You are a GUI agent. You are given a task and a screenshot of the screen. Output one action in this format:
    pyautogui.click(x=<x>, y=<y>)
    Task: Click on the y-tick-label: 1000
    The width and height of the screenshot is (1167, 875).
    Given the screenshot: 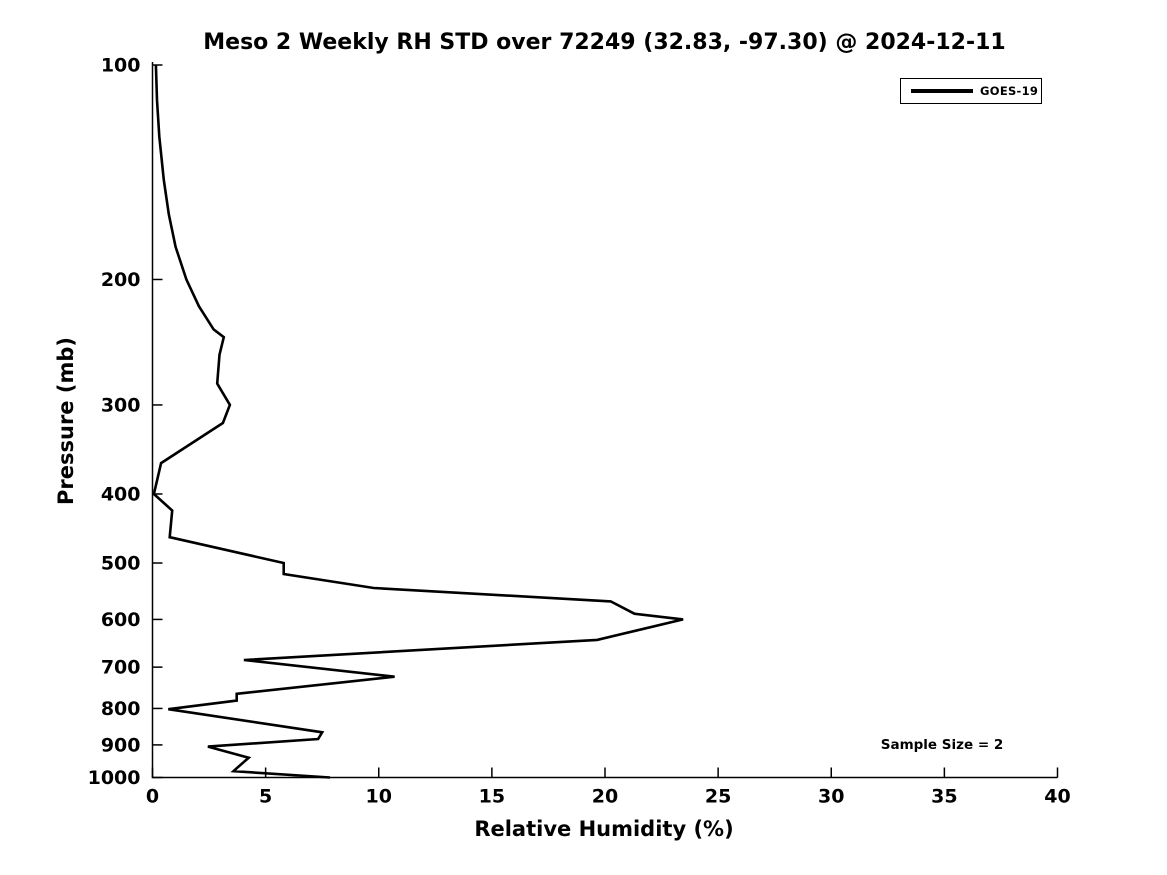 What is the action you would take?
    pyautogui.click(x=114, y=778)
    